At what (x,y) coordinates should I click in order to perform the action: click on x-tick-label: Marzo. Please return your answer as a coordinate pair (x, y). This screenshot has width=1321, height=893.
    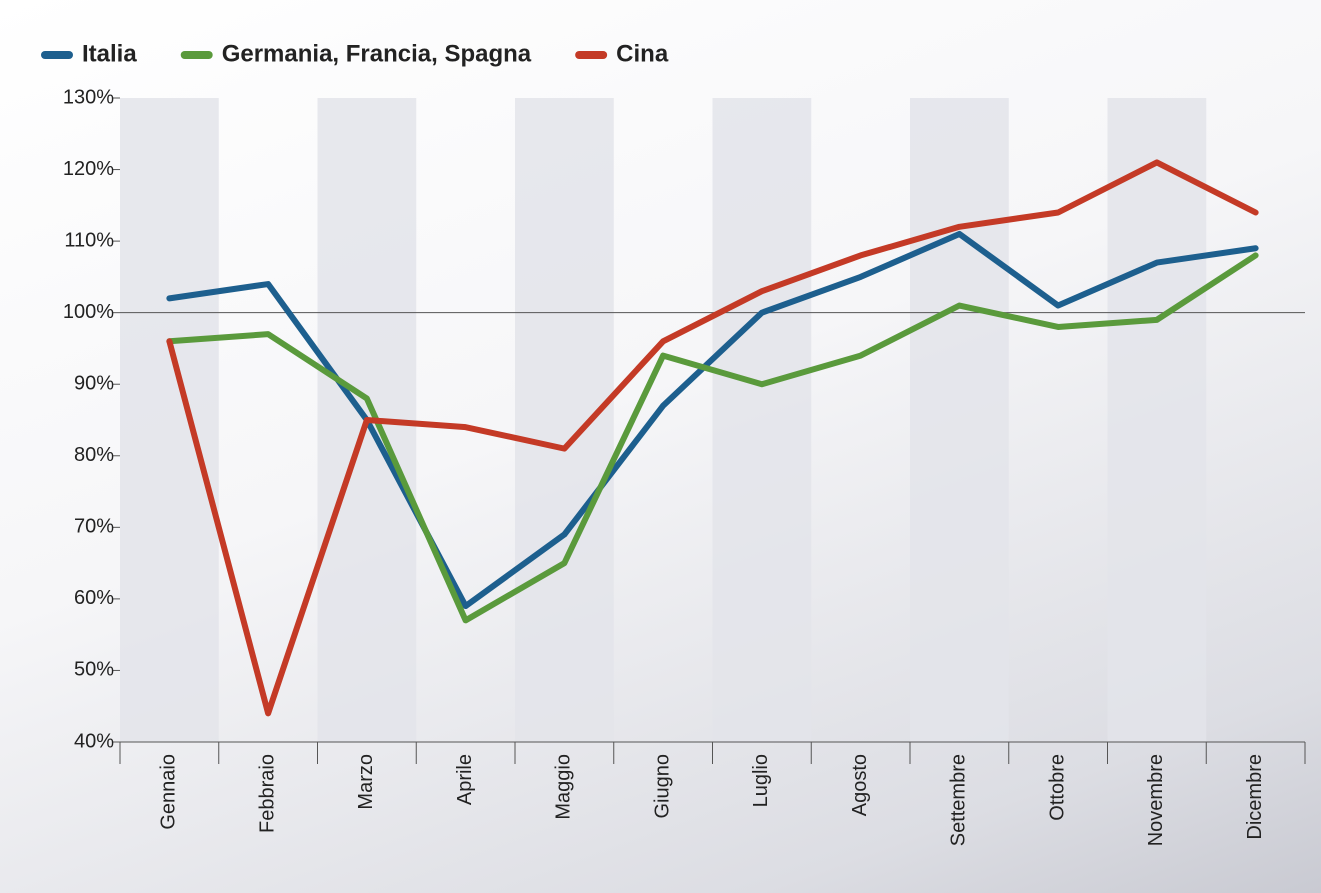
    Looking at the image, I should click on (366, 782).